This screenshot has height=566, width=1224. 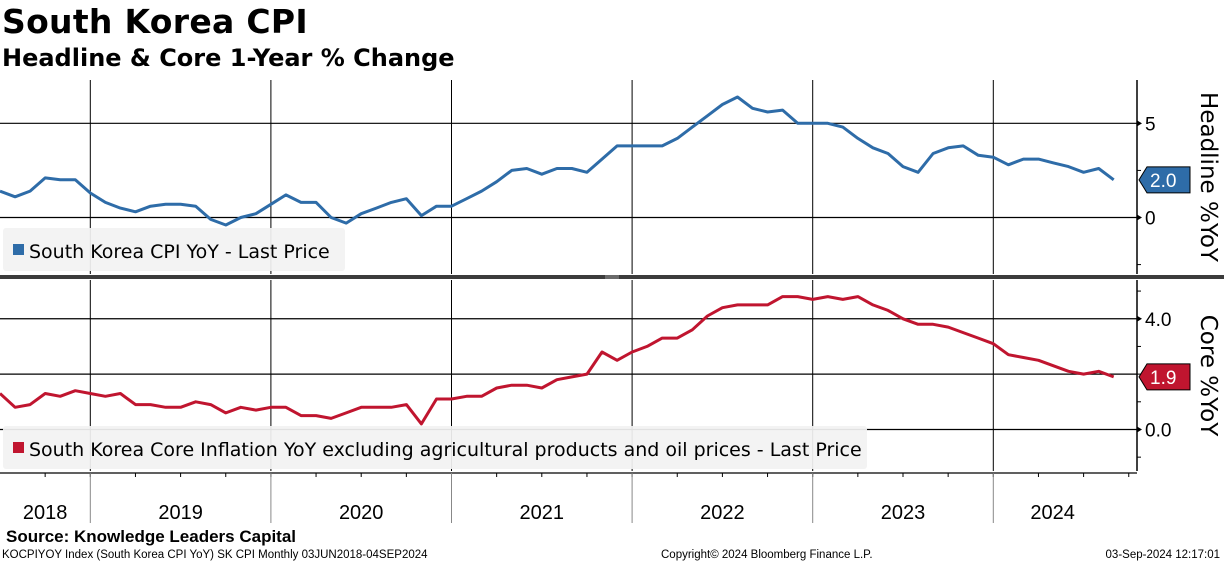 I want to click on last-value-label: 2.0, so click(x=1163, y=181).